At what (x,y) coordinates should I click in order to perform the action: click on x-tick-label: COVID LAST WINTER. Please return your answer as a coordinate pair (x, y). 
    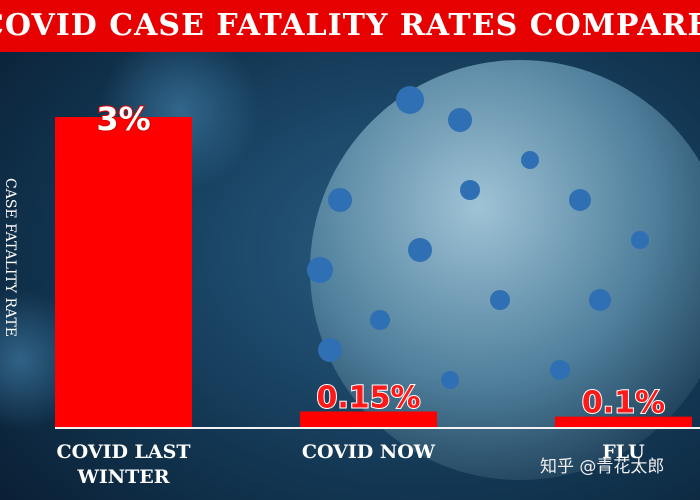
    Looking at the image, I should click on (123, 464).